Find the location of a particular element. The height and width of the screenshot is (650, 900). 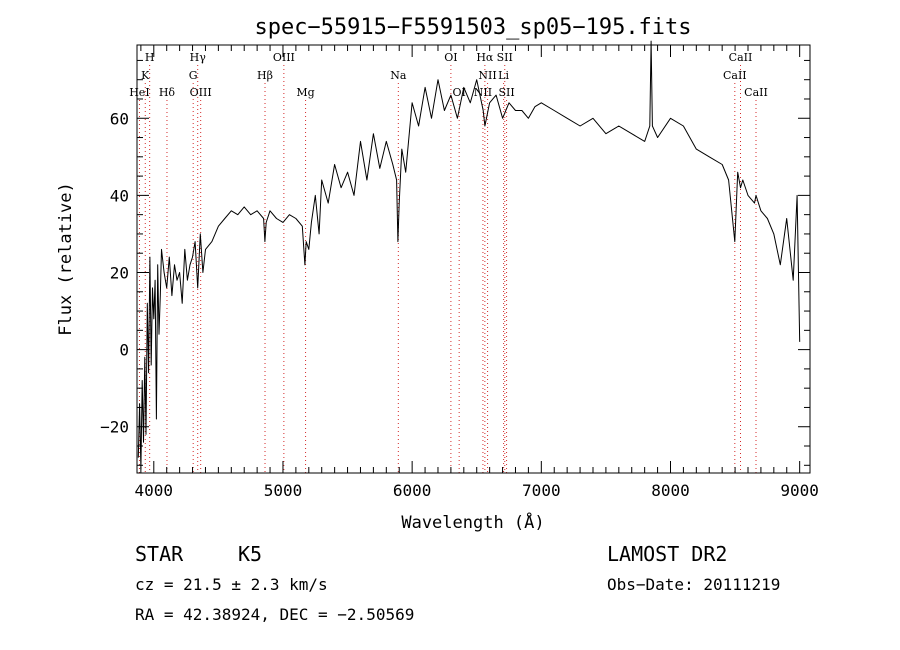

y-tick-label-0: −20 is located at coordinates (114, 427).